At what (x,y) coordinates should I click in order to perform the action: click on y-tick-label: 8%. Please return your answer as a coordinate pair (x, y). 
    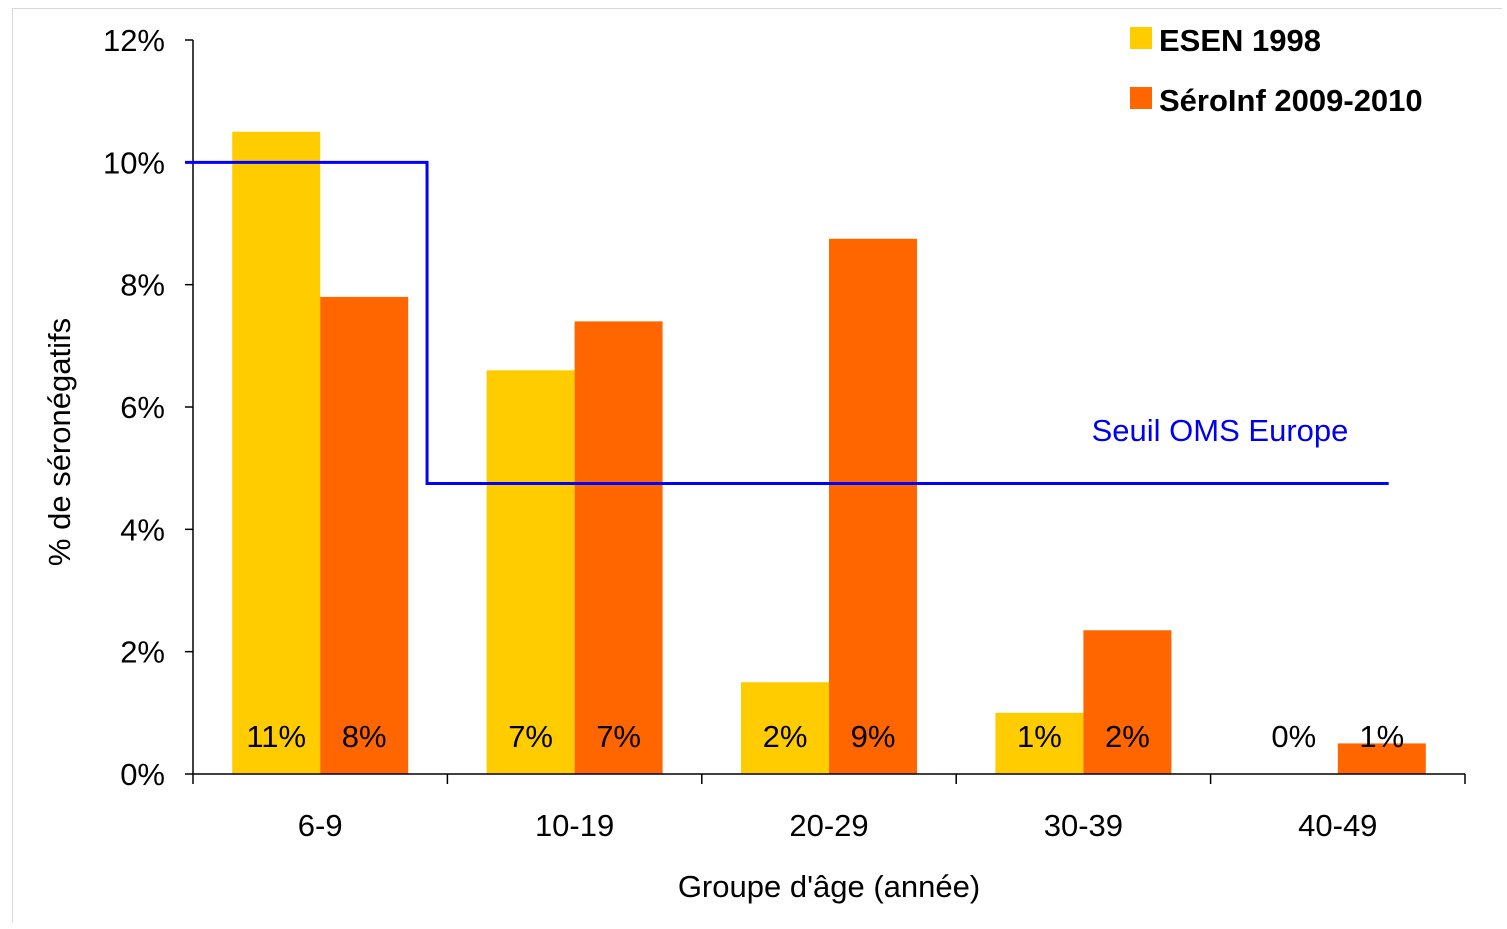
    Looking at the image, I should click on (142, 285).